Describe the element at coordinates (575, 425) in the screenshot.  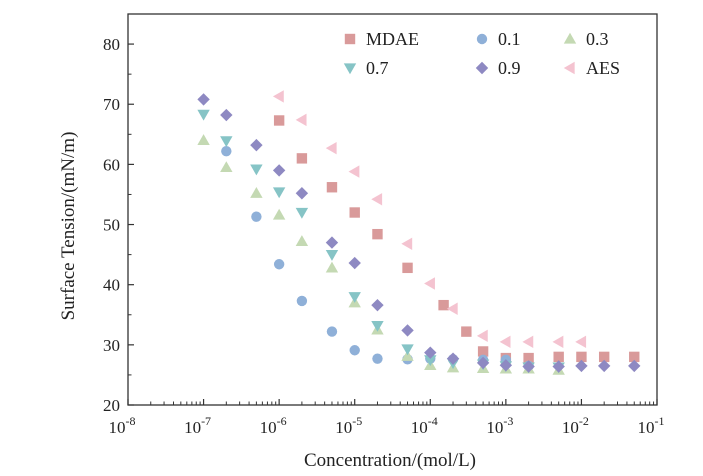
I see `x-tick-label: 10⁻²` at that location.